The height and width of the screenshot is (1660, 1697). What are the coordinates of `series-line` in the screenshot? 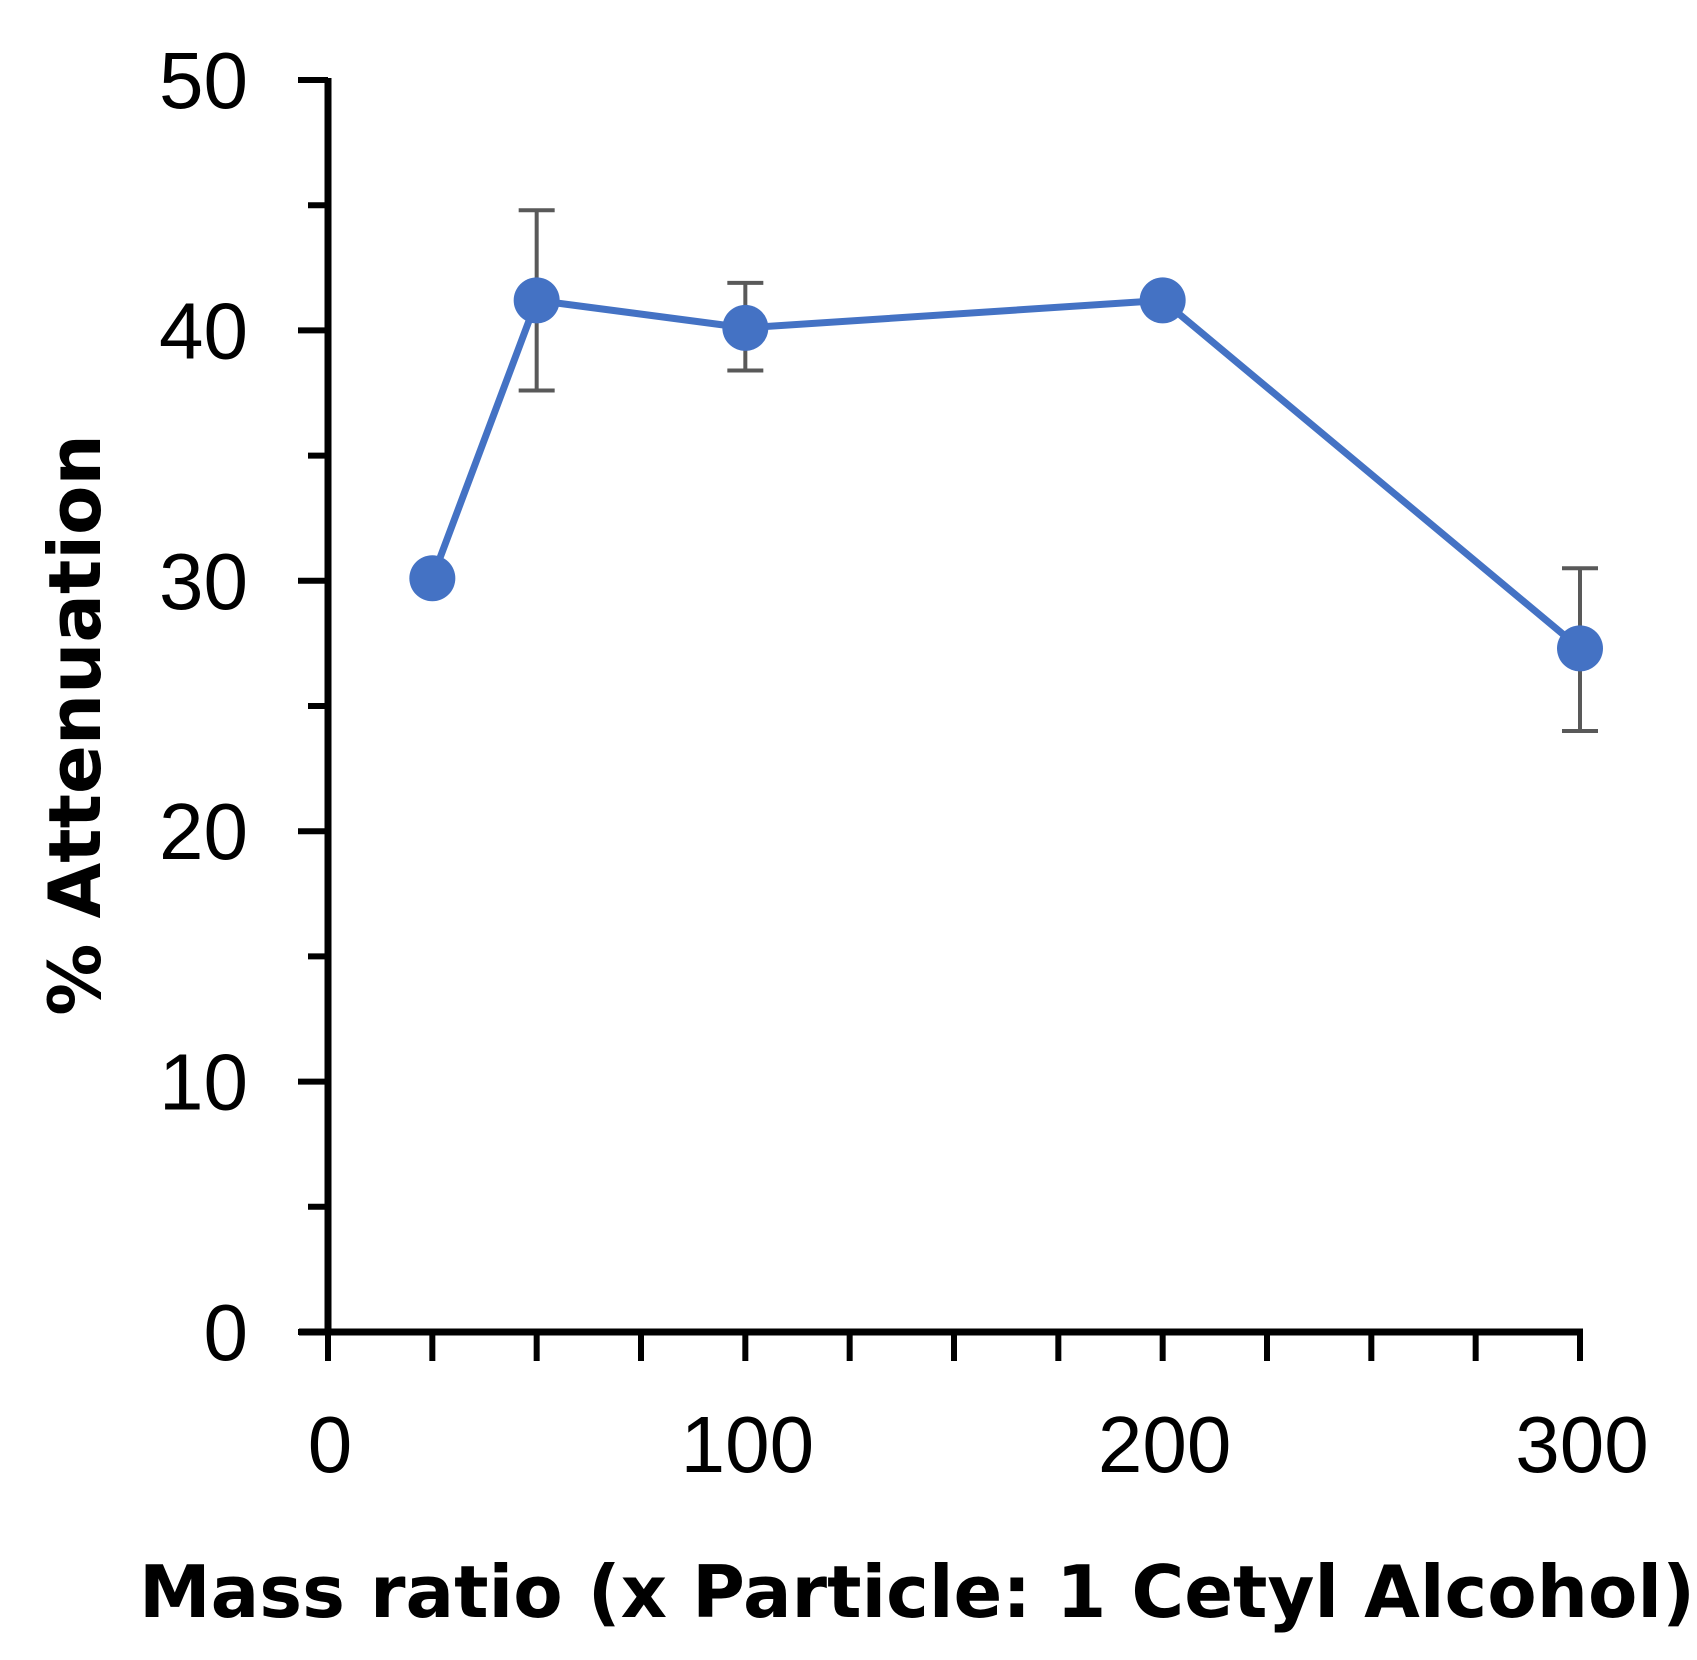 It's located at (1006, 474).